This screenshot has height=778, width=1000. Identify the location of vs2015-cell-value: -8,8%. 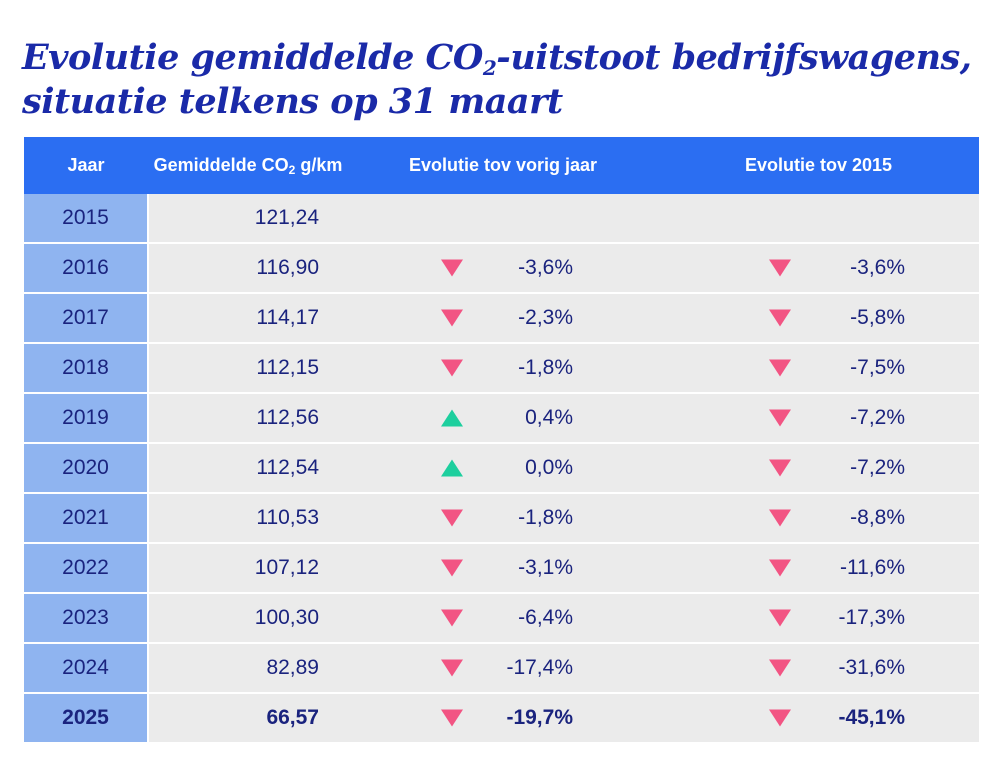
(877, 517).